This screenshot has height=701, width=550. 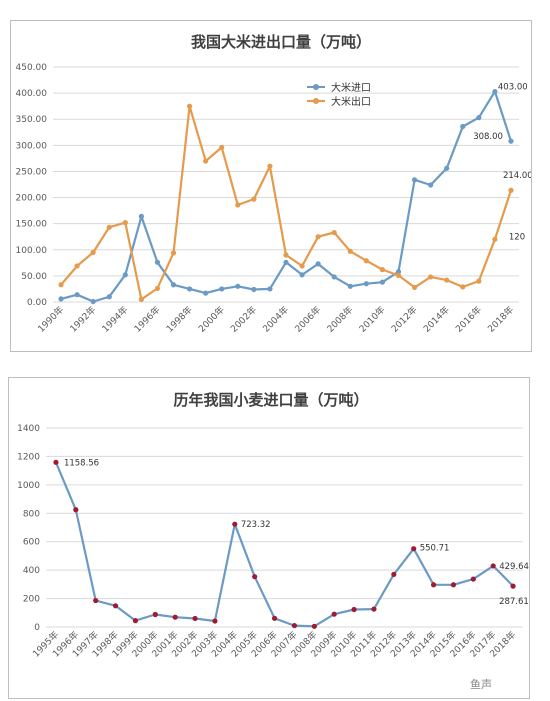 I want to click on x-tick-label: 2000年, so click(x=211, y=319).